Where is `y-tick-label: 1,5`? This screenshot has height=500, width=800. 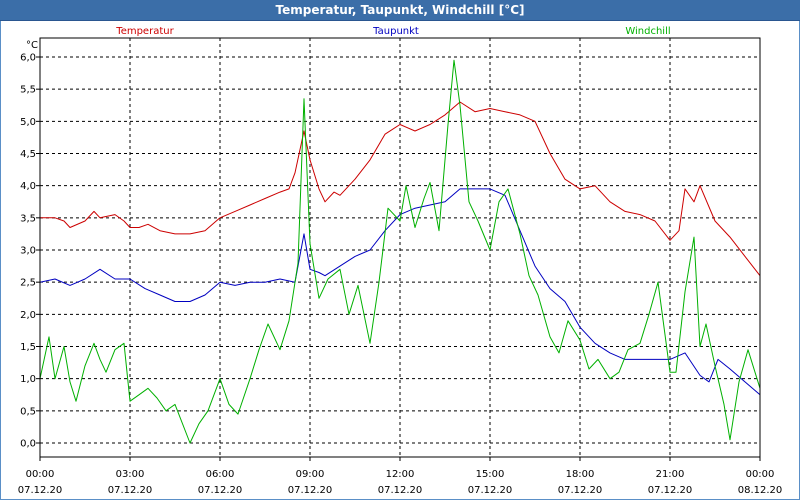
y-tick-label: 1,5 is located at coordinates (28, 347).